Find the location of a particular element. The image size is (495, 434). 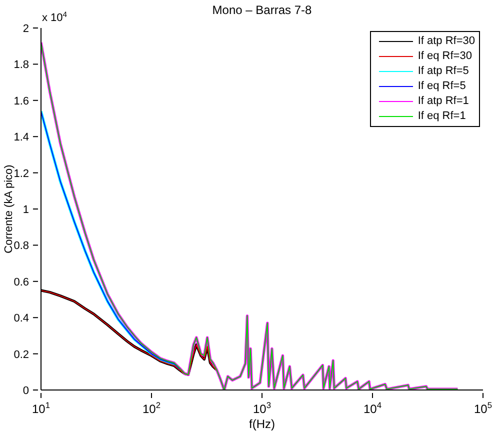

text: x 10$^{4}$ is located at coordinates (55, 17).